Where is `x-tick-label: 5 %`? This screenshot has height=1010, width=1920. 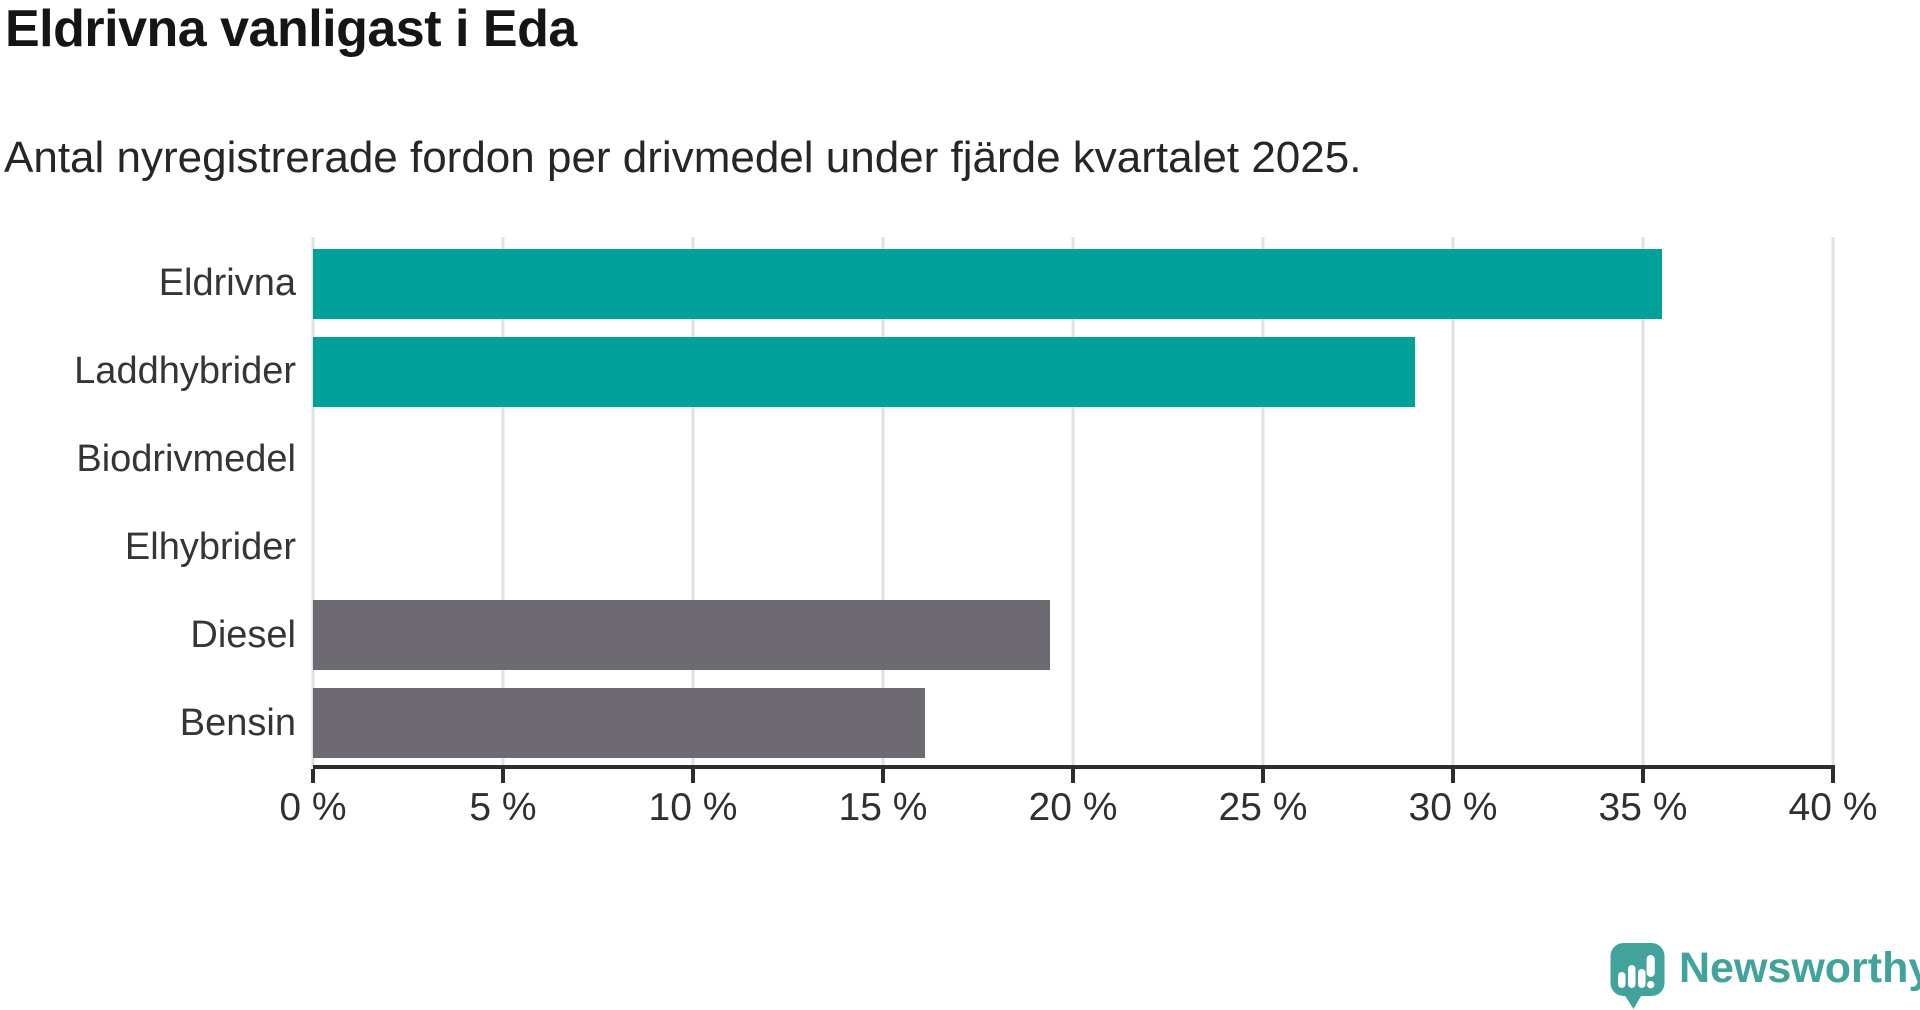 x-tick-label: 5 % is located at coordinates (503, 807).